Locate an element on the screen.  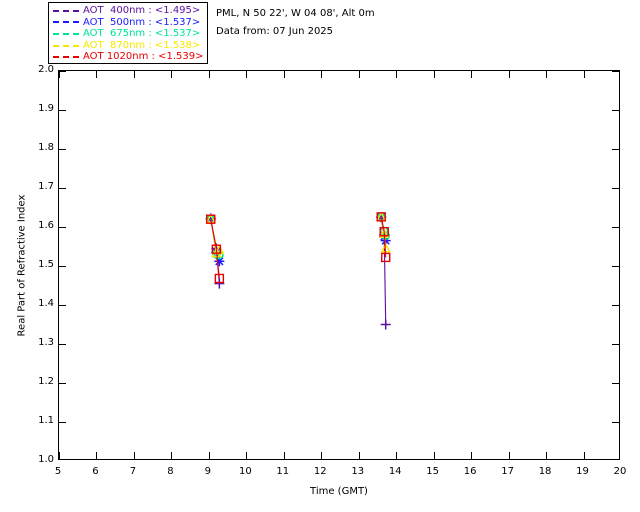
x-axis-tick-label: 6 is located at coordinates (95, 471).